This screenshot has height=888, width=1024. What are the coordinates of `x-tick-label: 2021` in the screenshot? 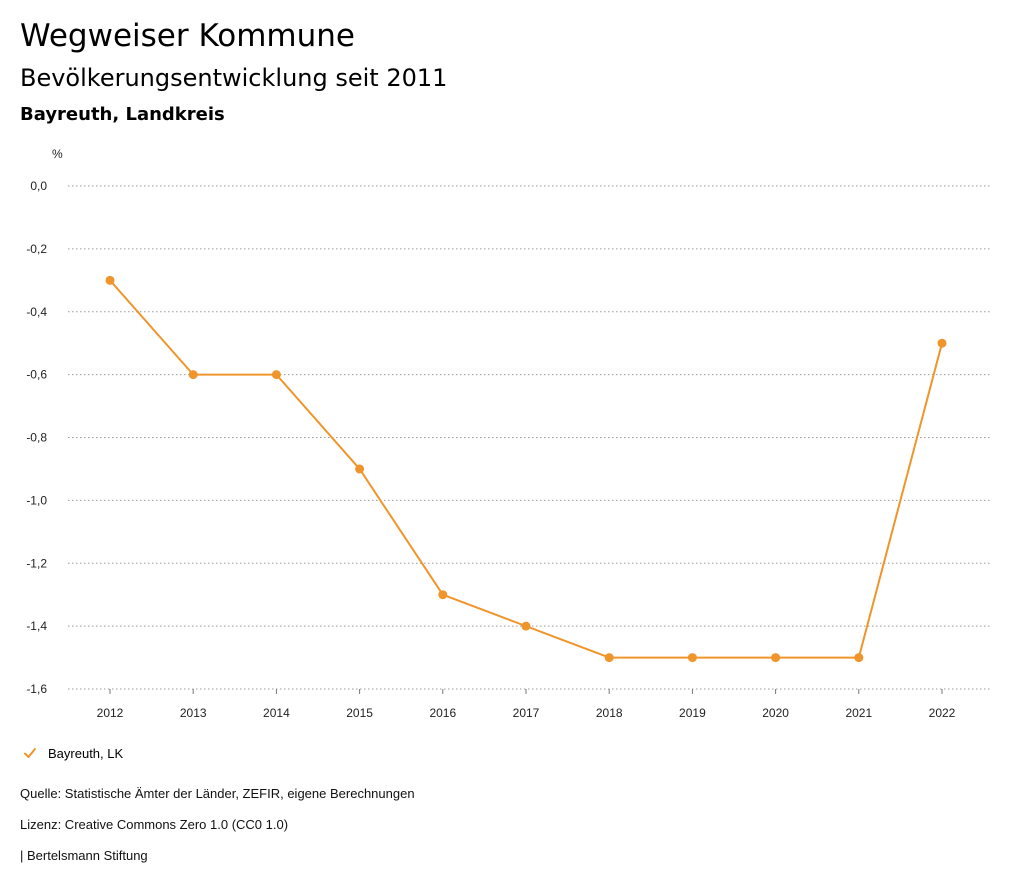 It's located at (858, 713).